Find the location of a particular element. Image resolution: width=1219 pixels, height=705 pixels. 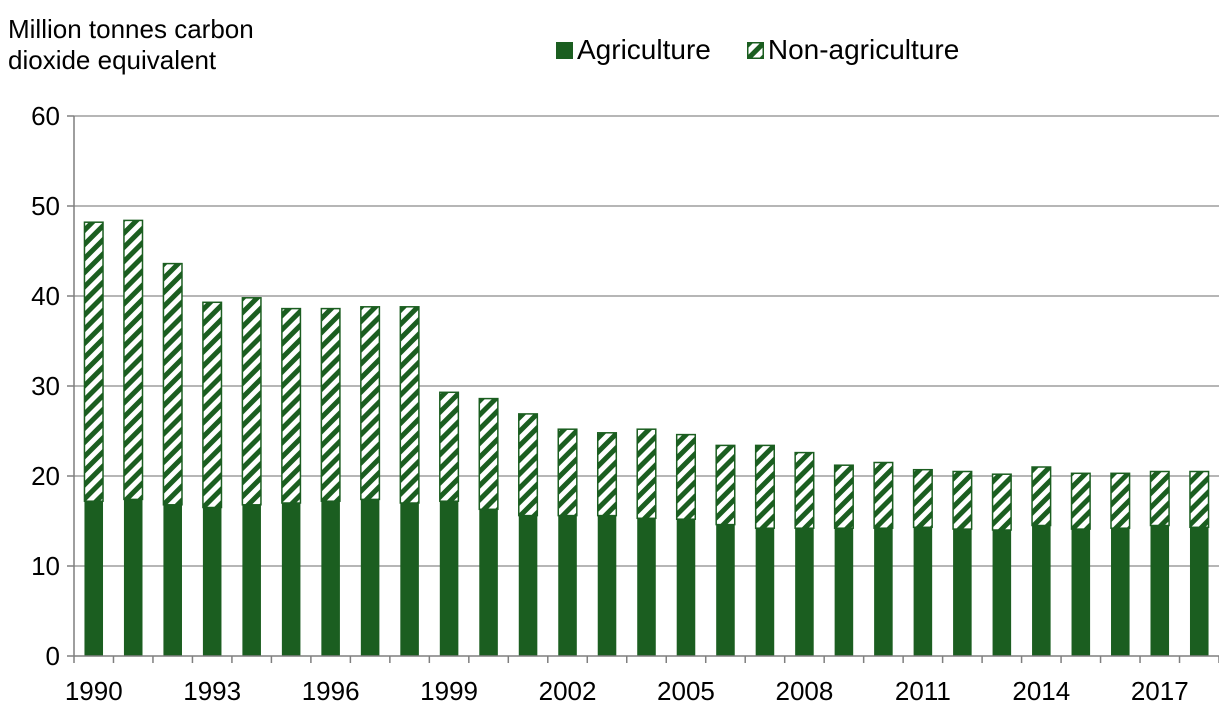

bar-non-agriculture-1990 is located at coordinates (93, 361).